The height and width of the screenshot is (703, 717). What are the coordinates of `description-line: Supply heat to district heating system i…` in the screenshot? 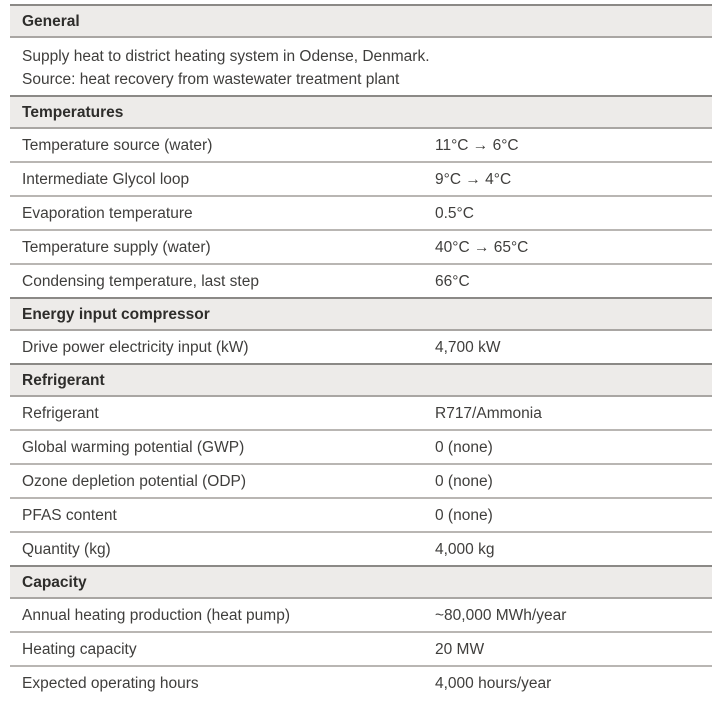 It's located at (226, 56).